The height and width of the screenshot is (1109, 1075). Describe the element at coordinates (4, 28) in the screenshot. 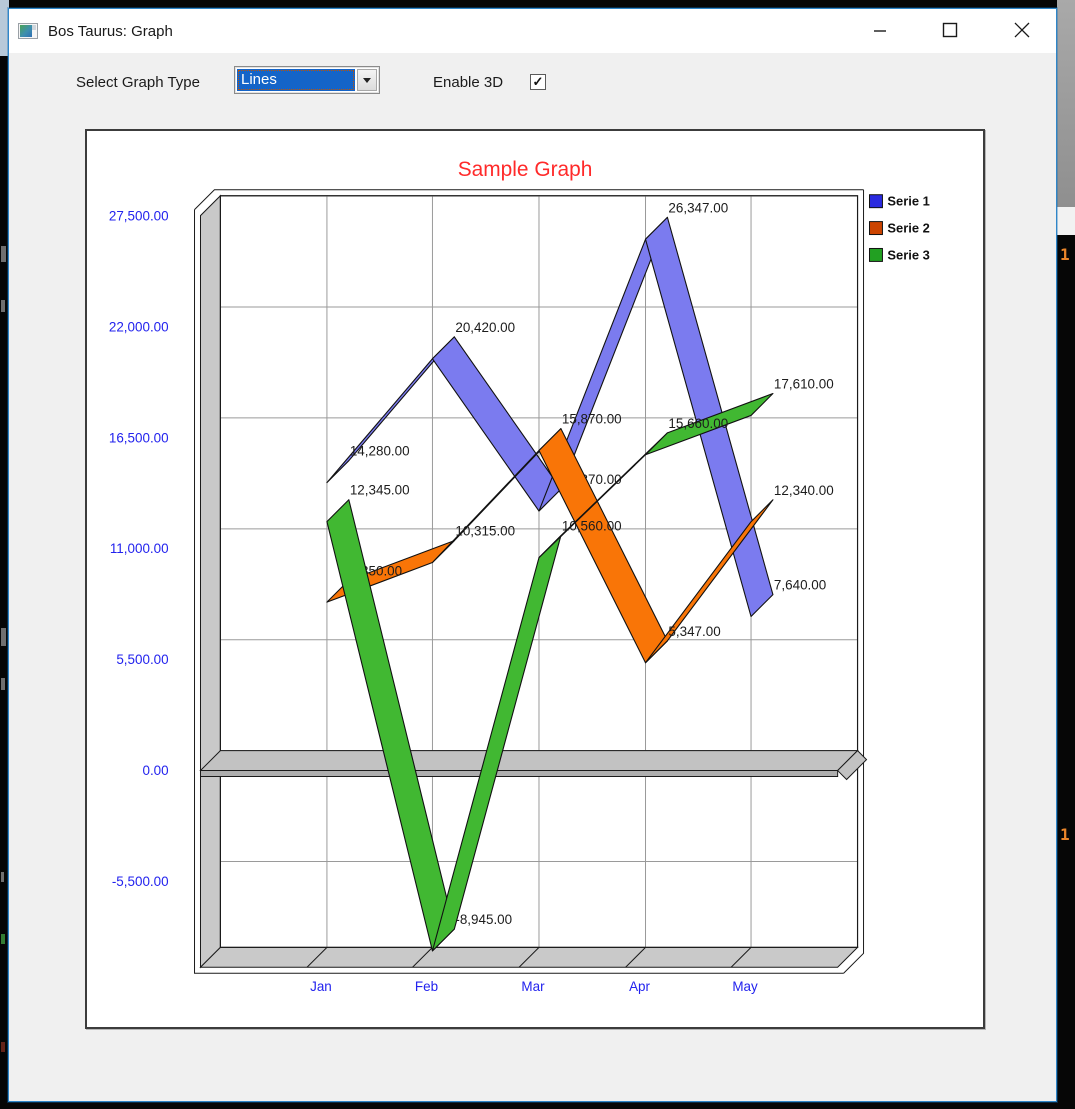

I see `background-strip-left` at that location.